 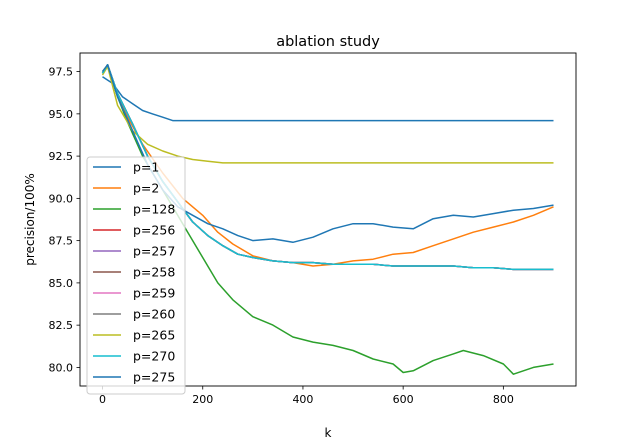 What do you see at coordinates (61, 198) in the screenshot?
I see `y-tick-label: 90.0` at bounding box center [61, 198].